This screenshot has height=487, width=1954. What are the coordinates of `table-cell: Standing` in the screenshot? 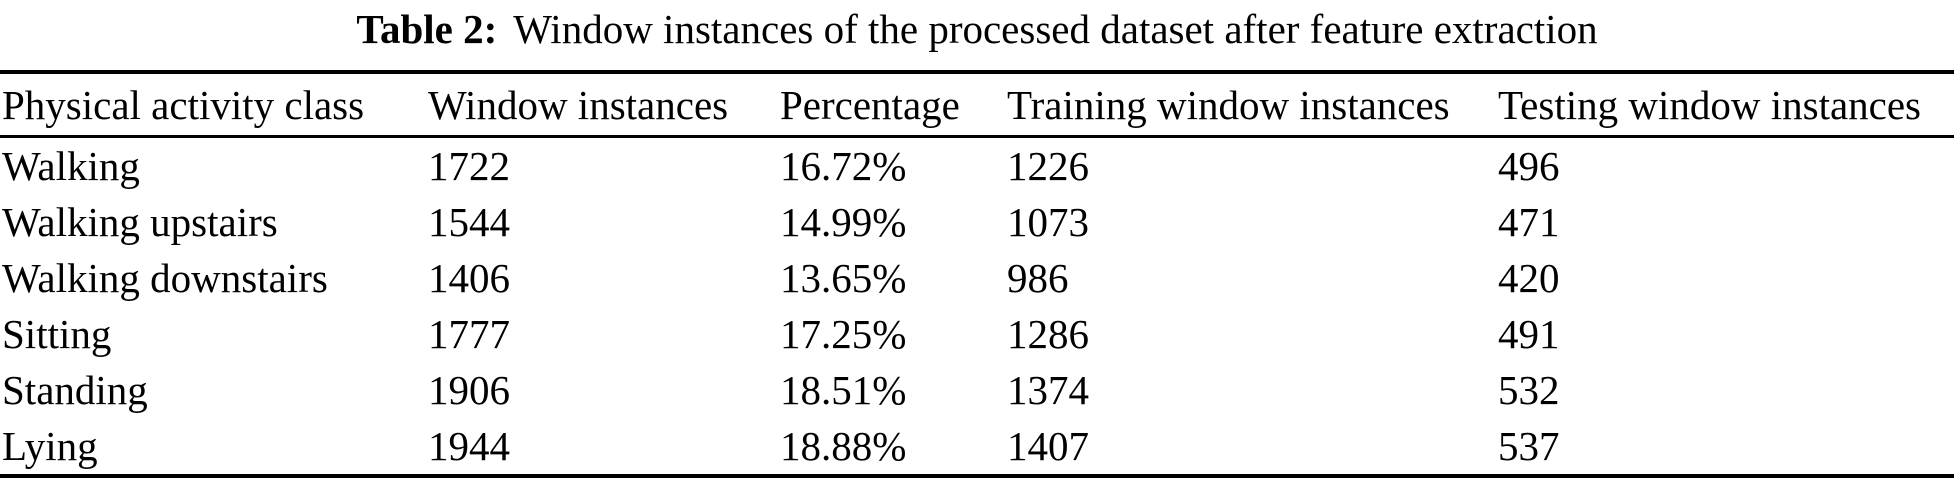 It's located at (75, 390).